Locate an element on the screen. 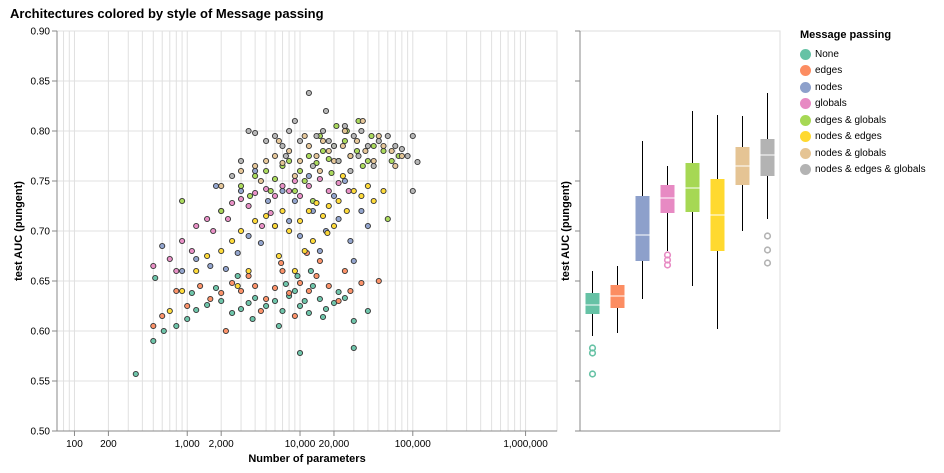 This screenshot has width=944, height=473. x-tick-label: 100,000 is located at coordinates (413, 444).